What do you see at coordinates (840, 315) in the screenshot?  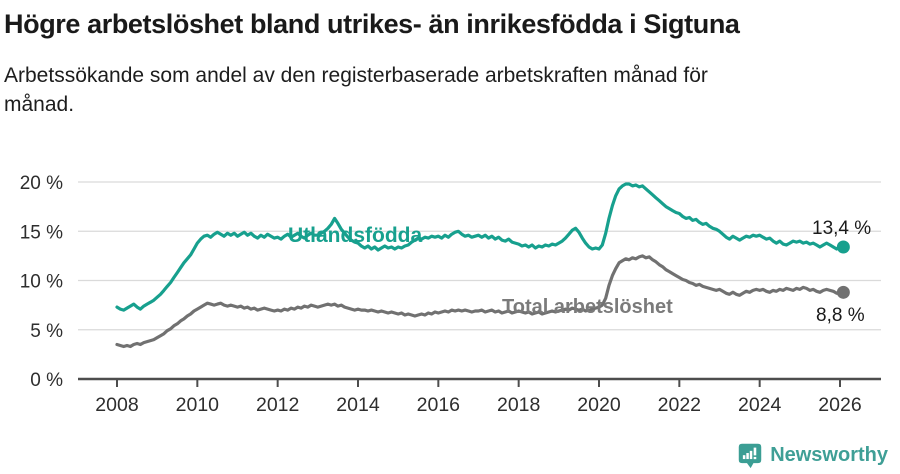 I see `end-value-label-total-arbetsl-shet: 8,8 %` at bounding box center [840, 315].